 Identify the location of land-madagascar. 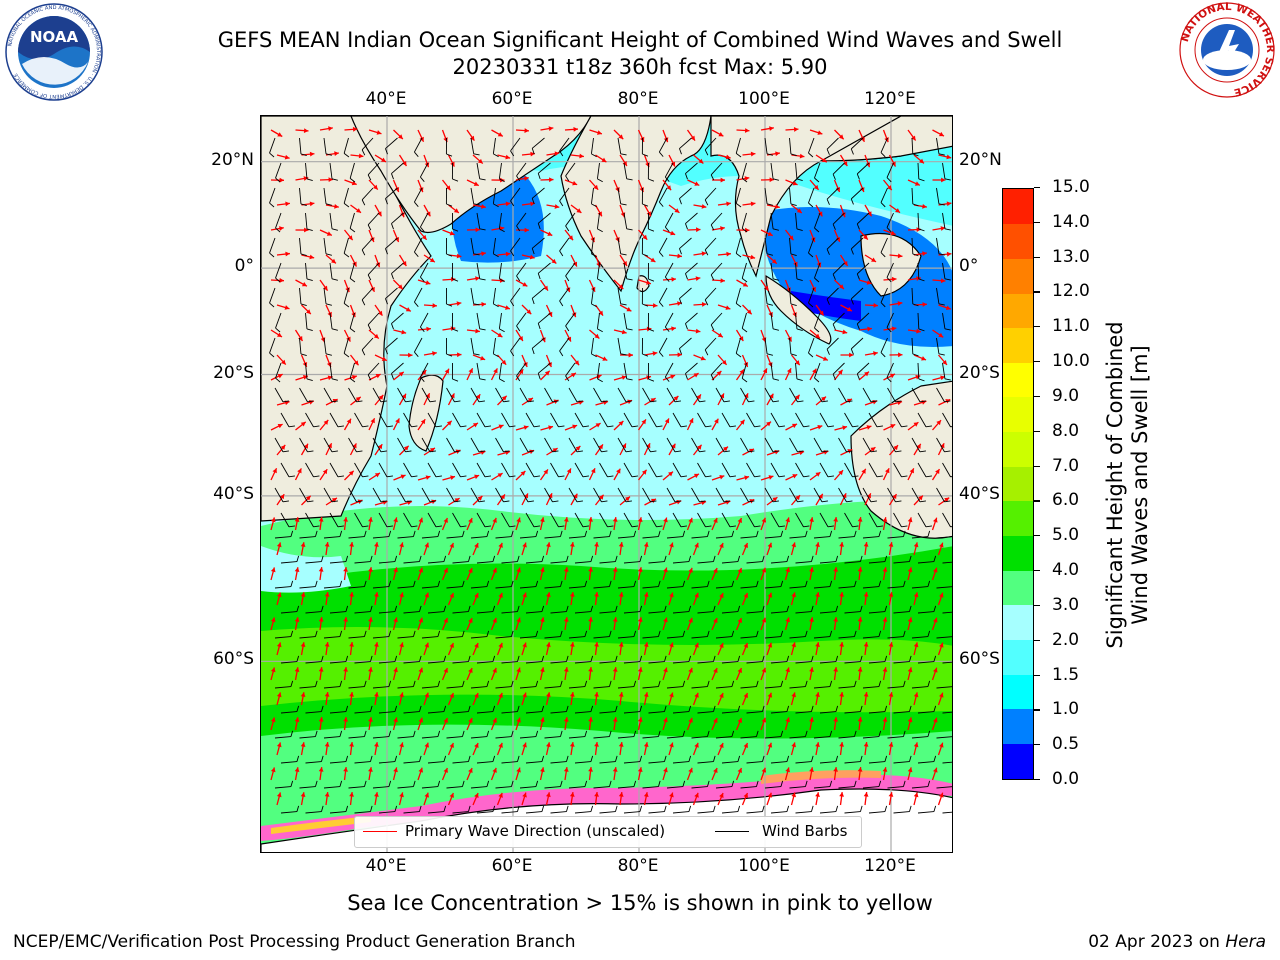
(426, 413).